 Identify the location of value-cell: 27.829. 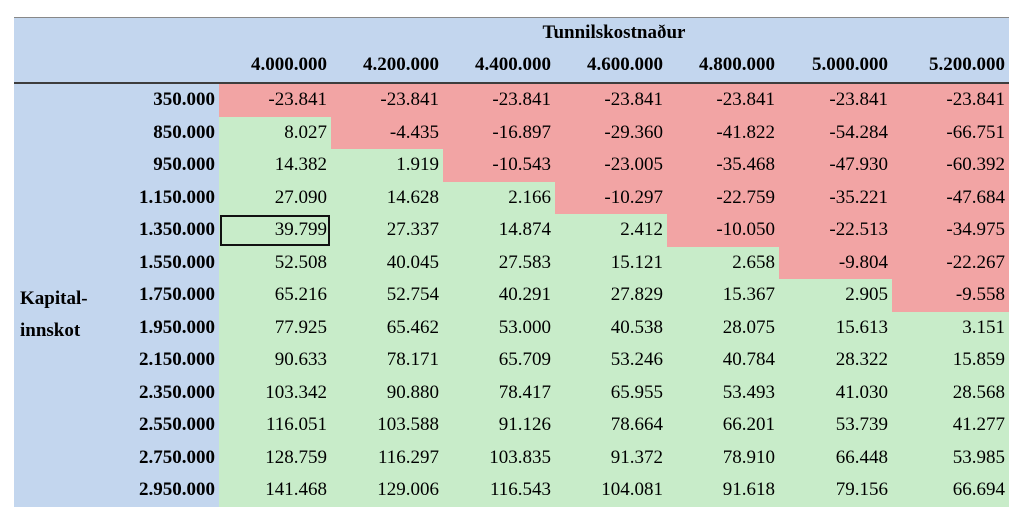
(611, 295).